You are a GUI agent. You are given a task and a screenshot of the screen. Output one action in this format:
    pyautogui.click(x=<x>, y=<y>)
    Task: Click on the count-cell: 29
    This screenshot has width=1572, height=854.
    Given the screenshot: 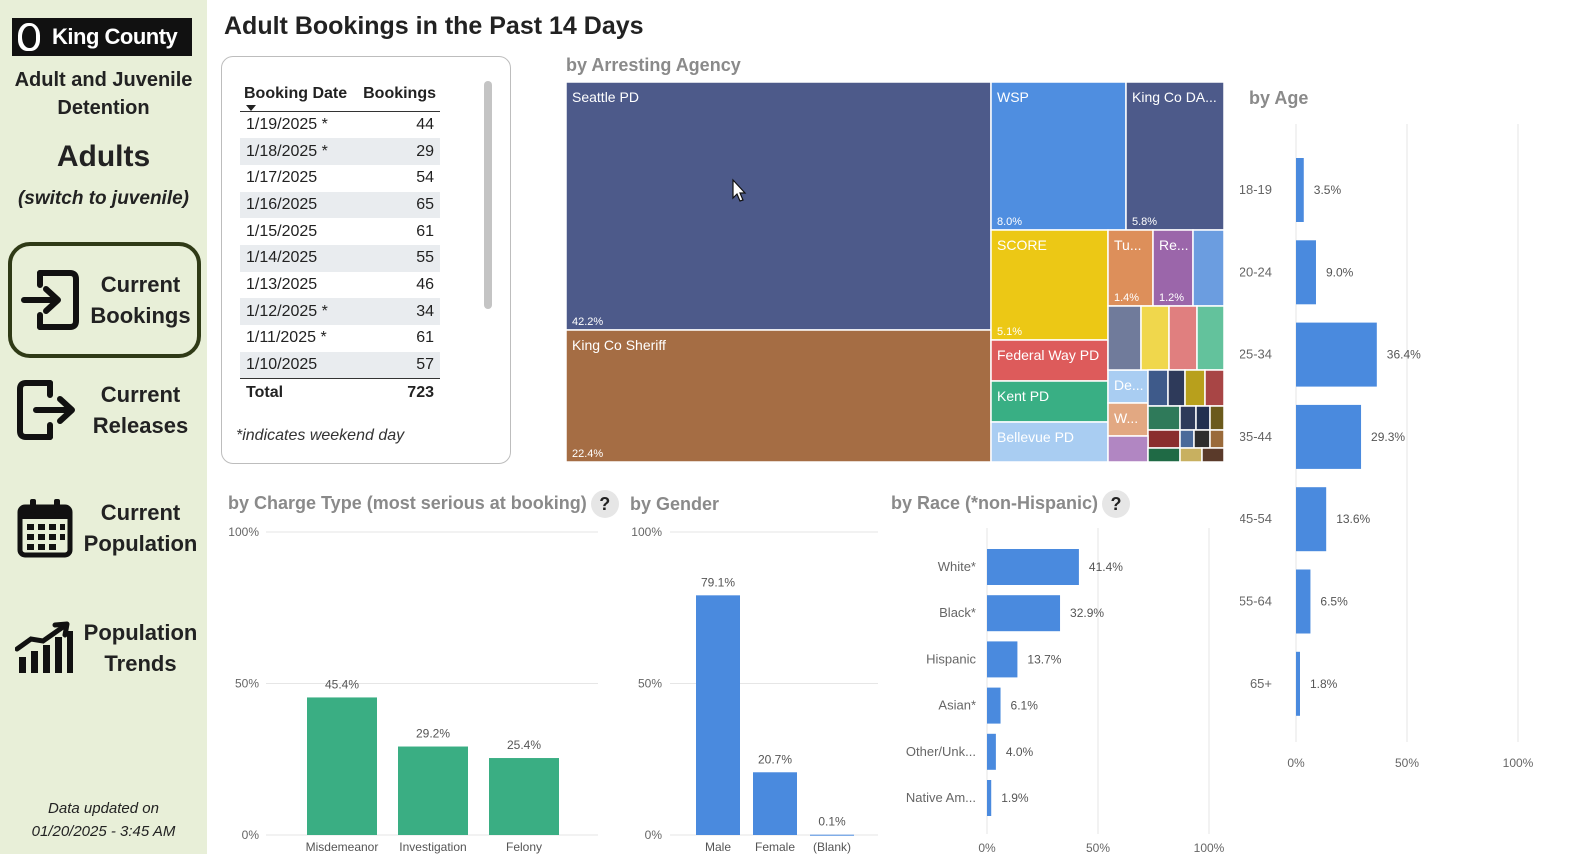 What is the action you would take?
    pyautogui.click(x=397, y=151)
    